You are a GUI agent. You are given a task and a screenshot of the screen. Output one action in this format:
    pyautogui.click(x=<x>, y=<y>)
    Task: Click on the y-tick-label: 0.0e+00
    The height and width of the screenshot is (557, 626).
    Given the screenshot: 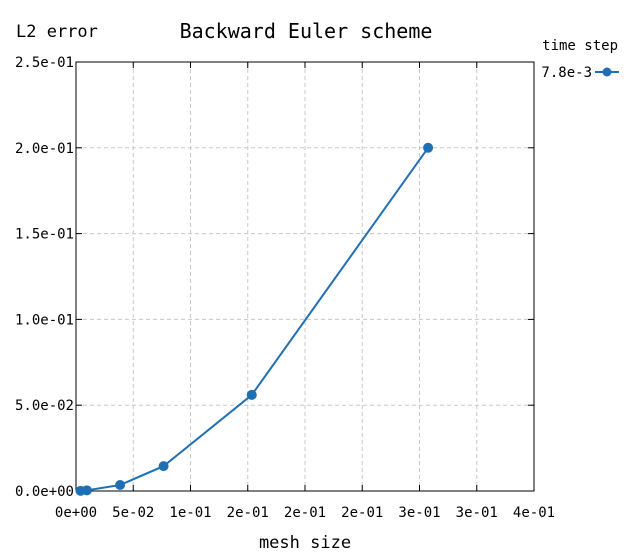 What is the action you would take?
    pyautogui.click(x=44, y=492)
    